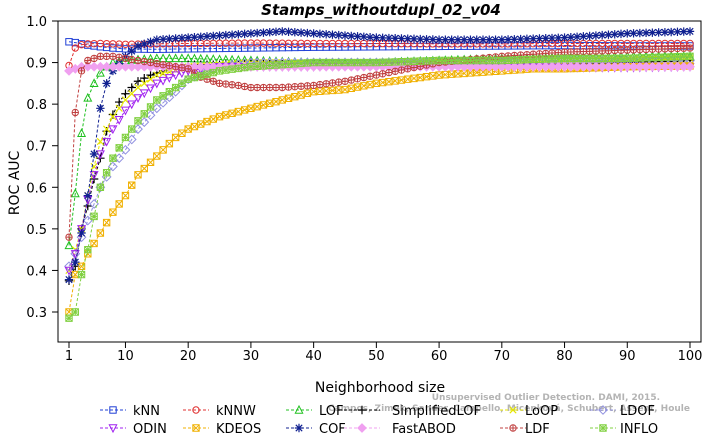 This screenshot has width=702, height=434. I want to click on legend-label: SimplifiedLOF, so click(436, 411).